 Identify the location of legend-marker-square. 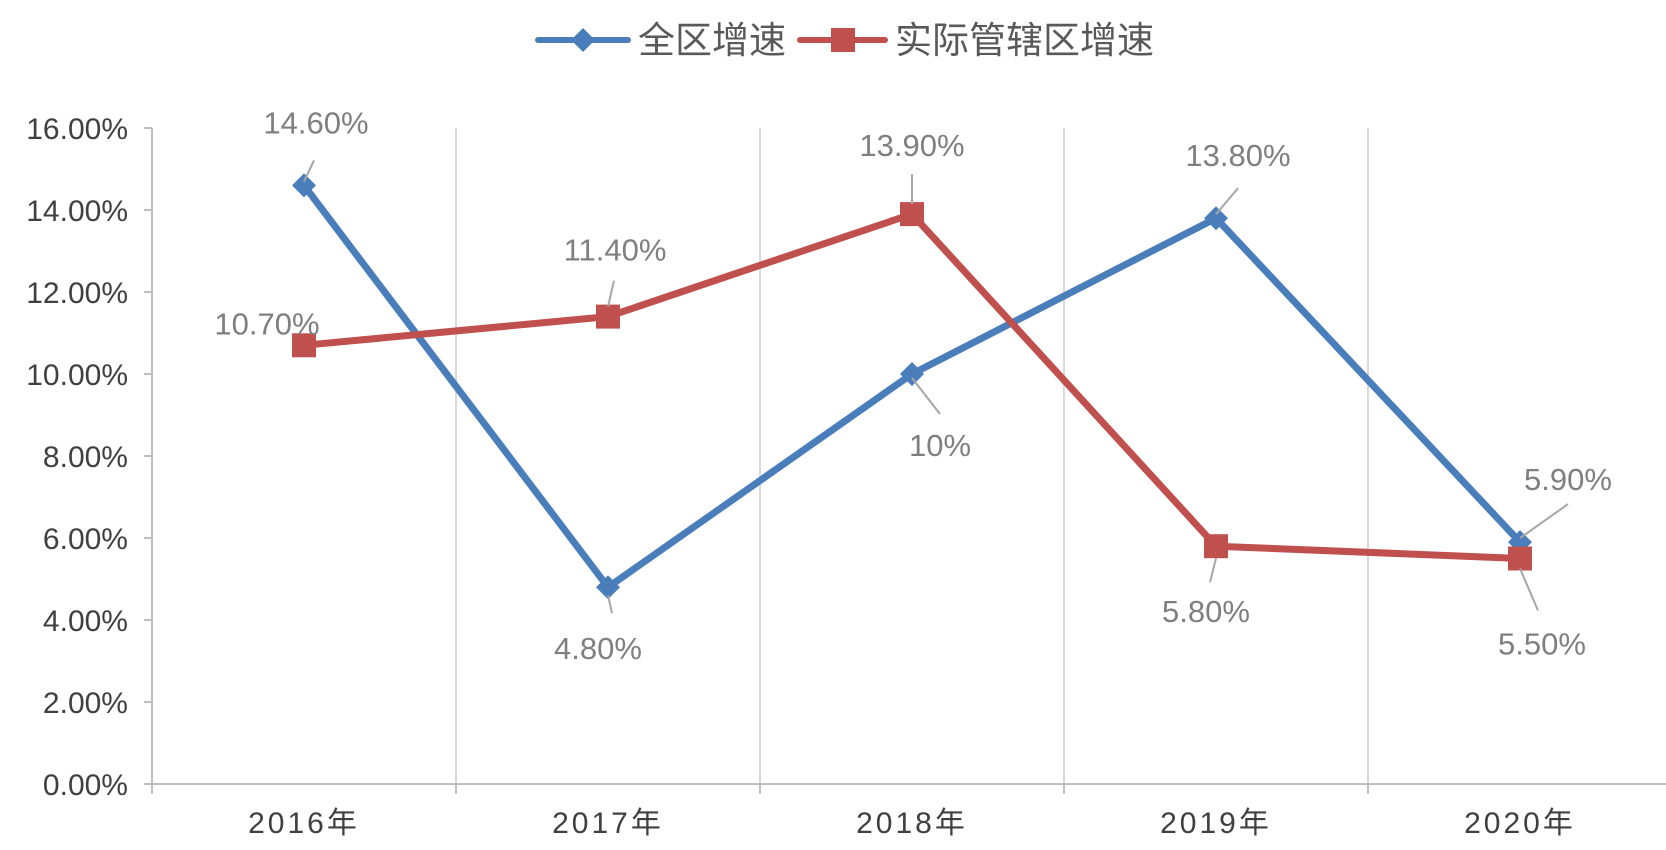
(843, 40).